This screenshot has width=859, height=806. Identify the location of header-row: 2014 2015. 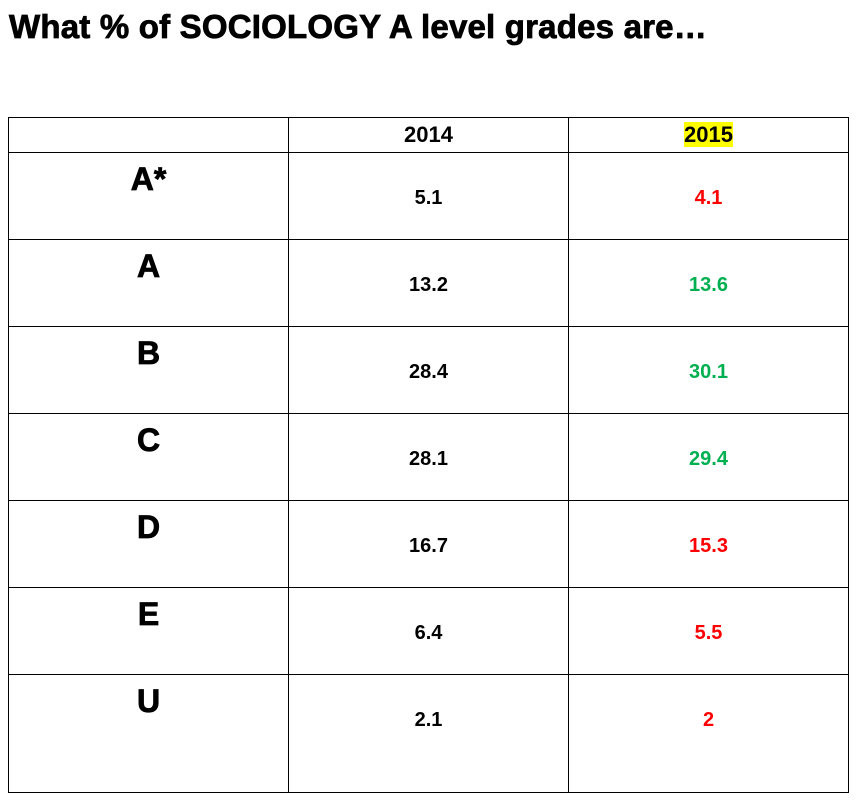
(428, 135).